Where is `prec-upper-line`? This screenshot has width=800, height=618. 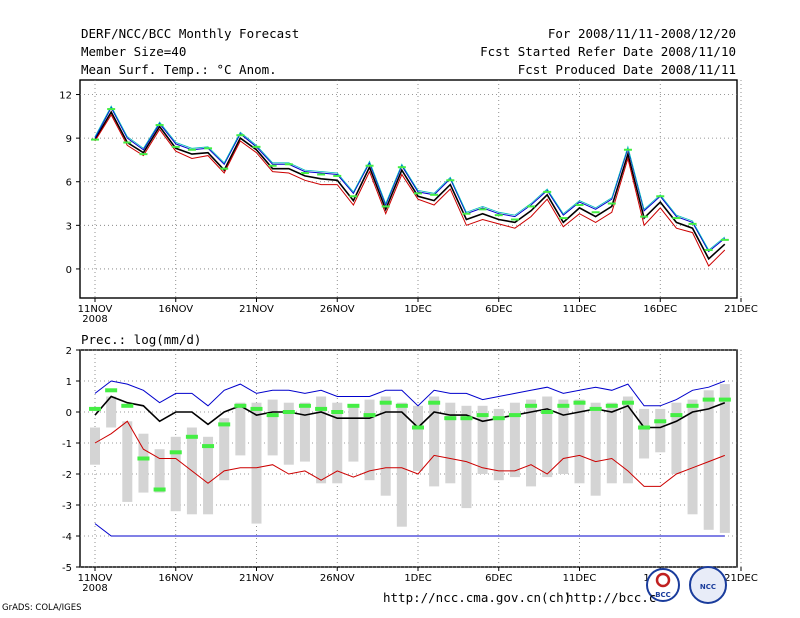
prec-upper-line is located at coordinates (409, 393).